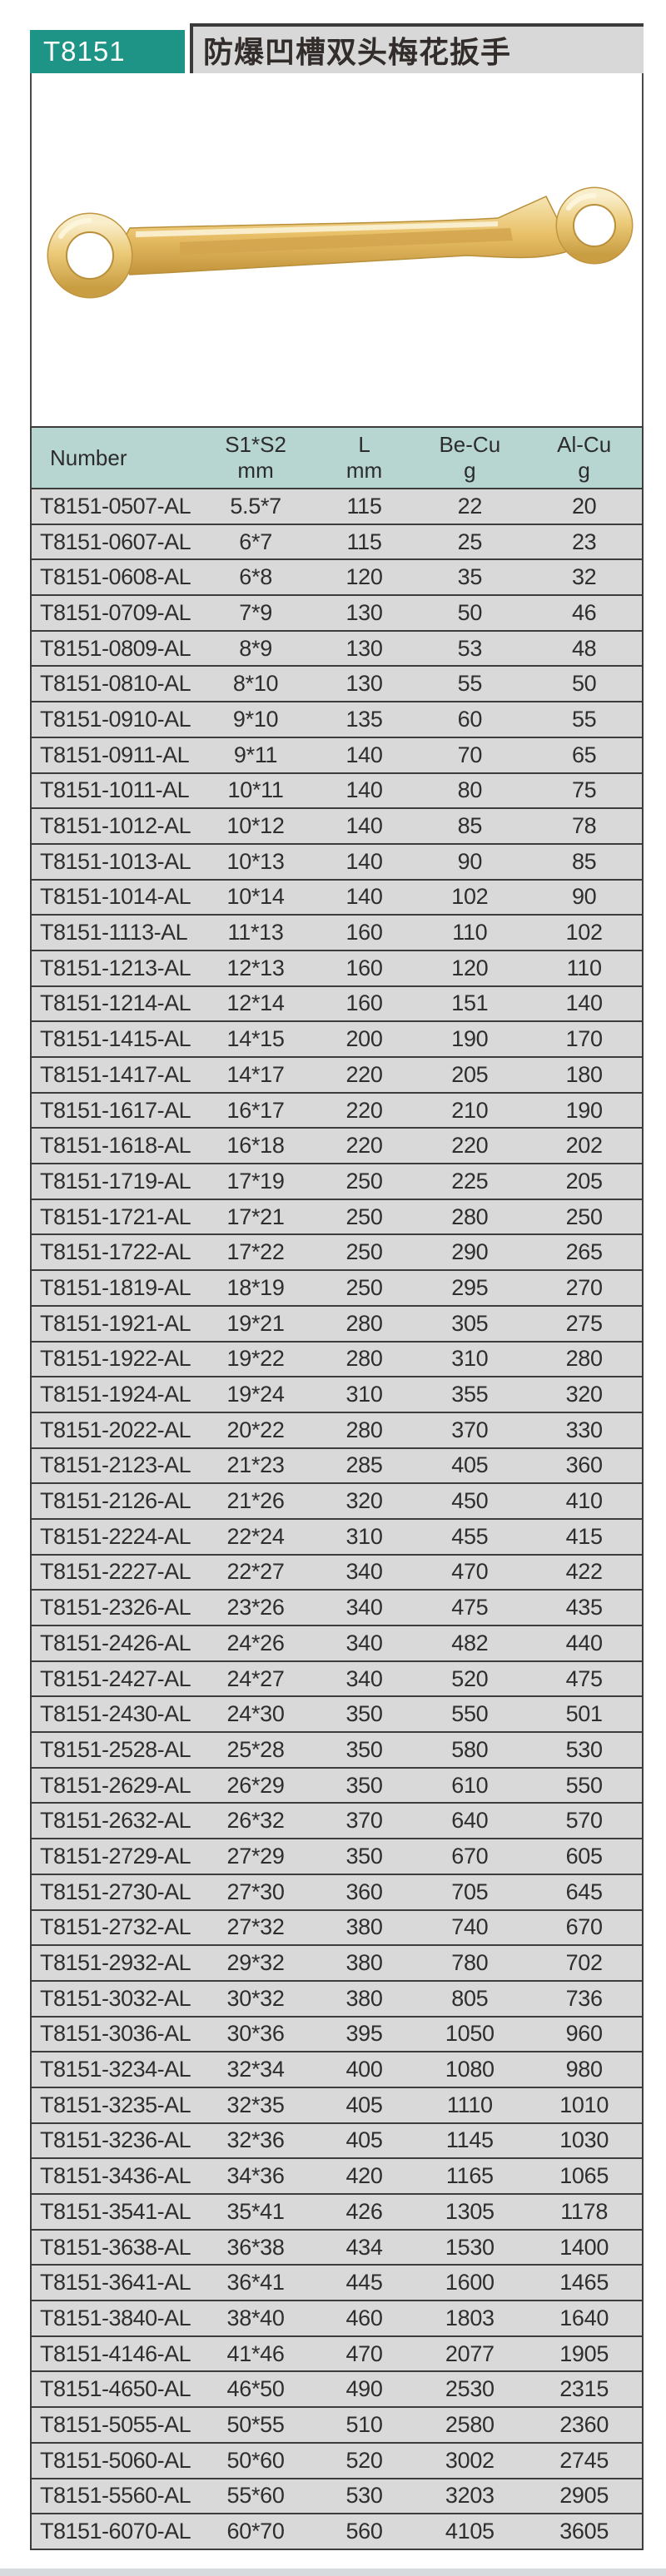  What do you see at coordinates (470, 1572) in the screenshot?
I see `cell-value: 470` at bounding box center [470, 1572].